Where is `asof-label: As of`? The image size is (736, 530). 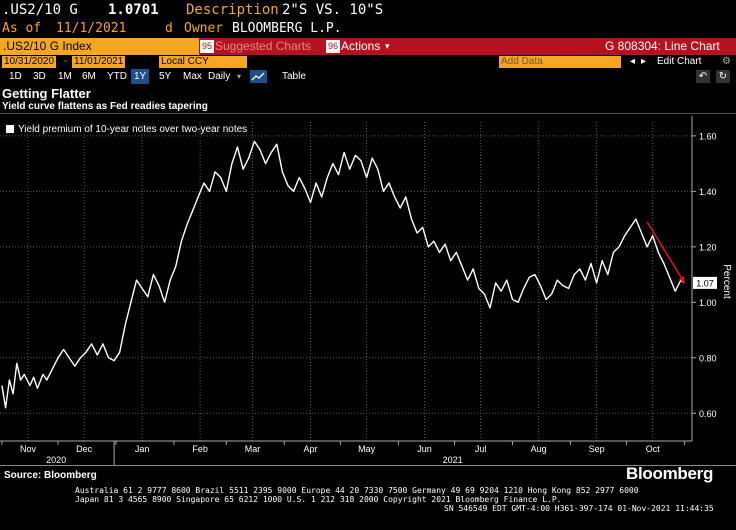
asof-label: As of is located at coordinates (22, 28).